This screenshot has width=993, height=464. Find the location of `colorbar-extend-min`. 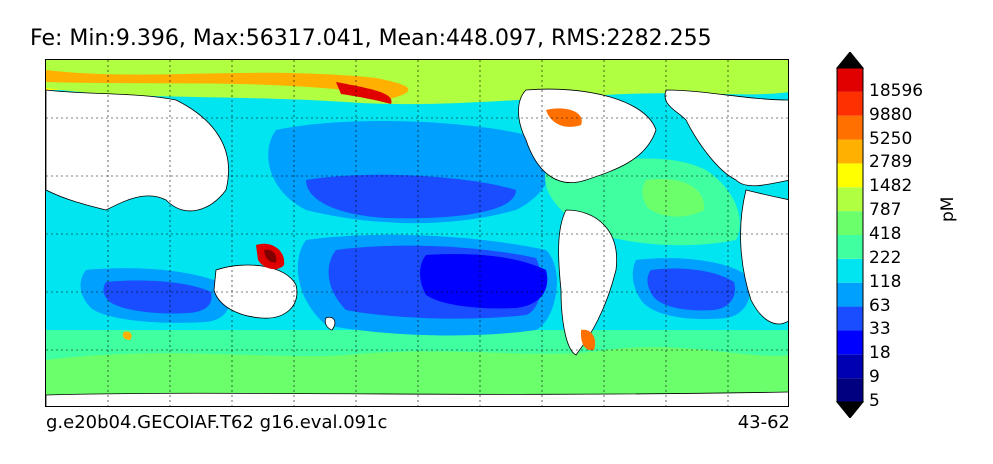

colorbar-extend-min is located at coordinates (850, 409).